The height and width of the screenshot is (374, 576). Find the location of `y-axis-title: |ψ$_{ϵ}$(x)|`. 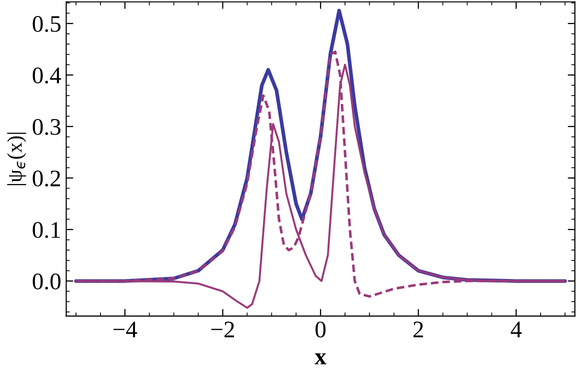

y-axis-title: |ψ$_{ϵ}$(x)| is located at coordinates (16, 159).